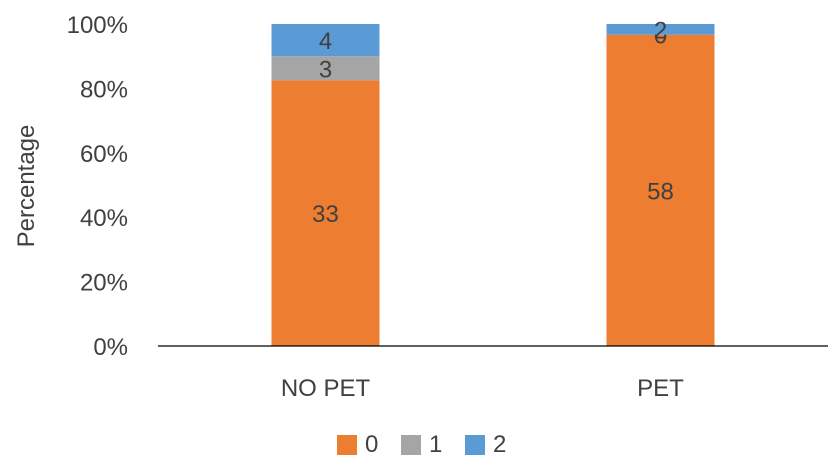 Image resolution: width=830 pixels, height=473 pixels. Describe the element at coordinates (326, 388) in the screenshot. I see `x-tick-label: NO PET` at that location.